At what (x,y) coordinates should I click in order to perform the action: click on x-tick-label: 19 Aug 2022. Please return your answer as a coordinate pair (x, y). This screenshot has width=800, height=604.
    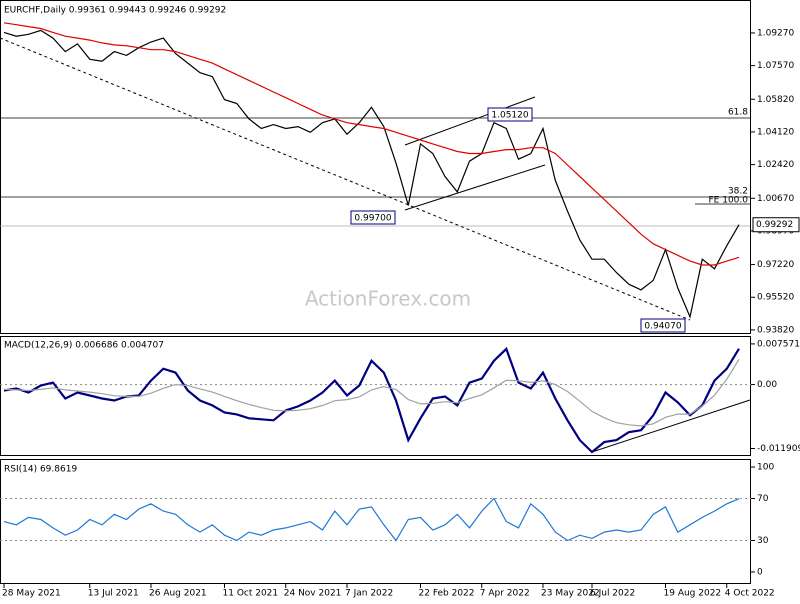
    Looking at the image, I should click on (693, 594).